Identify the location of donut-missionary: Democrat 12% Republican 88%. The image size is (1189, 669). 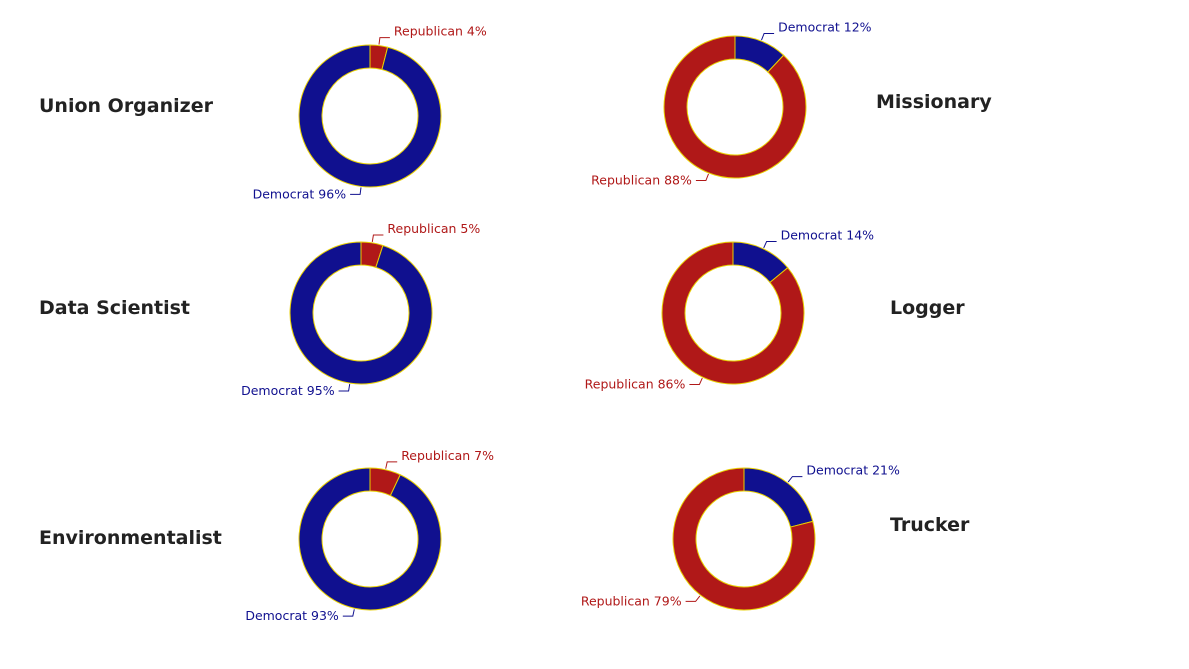
(731, 104).